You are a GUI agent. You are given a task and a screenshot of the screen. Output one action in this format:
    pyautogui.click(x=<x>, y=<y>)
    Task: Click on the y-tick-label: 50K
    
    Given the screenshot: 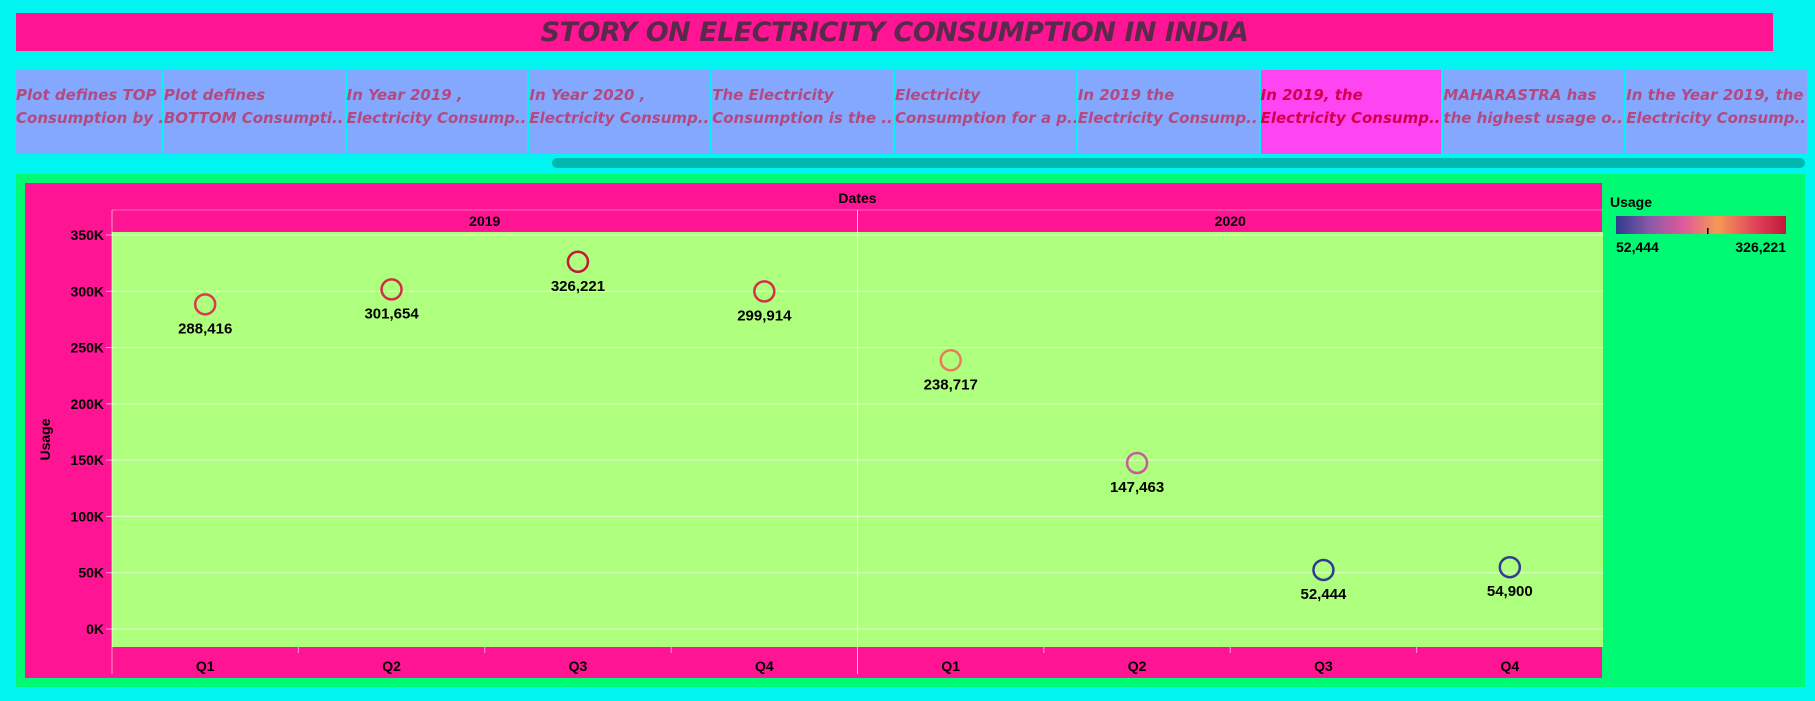 What is the action you would take?
    pyautogui.click(x=91, y=573)
    